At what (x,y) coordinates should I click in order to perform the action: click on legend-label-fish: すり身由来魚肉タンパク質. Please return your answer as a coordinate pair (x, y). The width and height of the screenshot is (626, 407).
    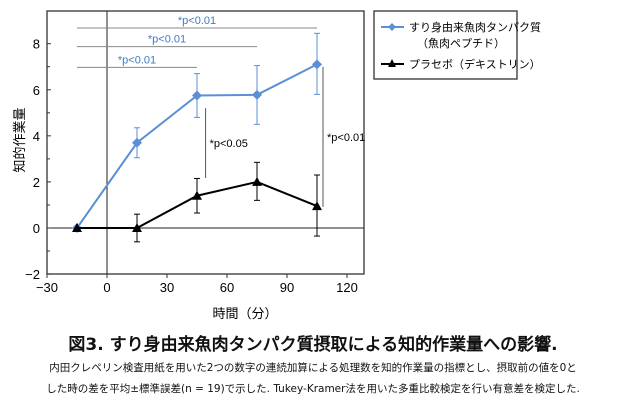
    Looking at the image, I should click on (475, 27).